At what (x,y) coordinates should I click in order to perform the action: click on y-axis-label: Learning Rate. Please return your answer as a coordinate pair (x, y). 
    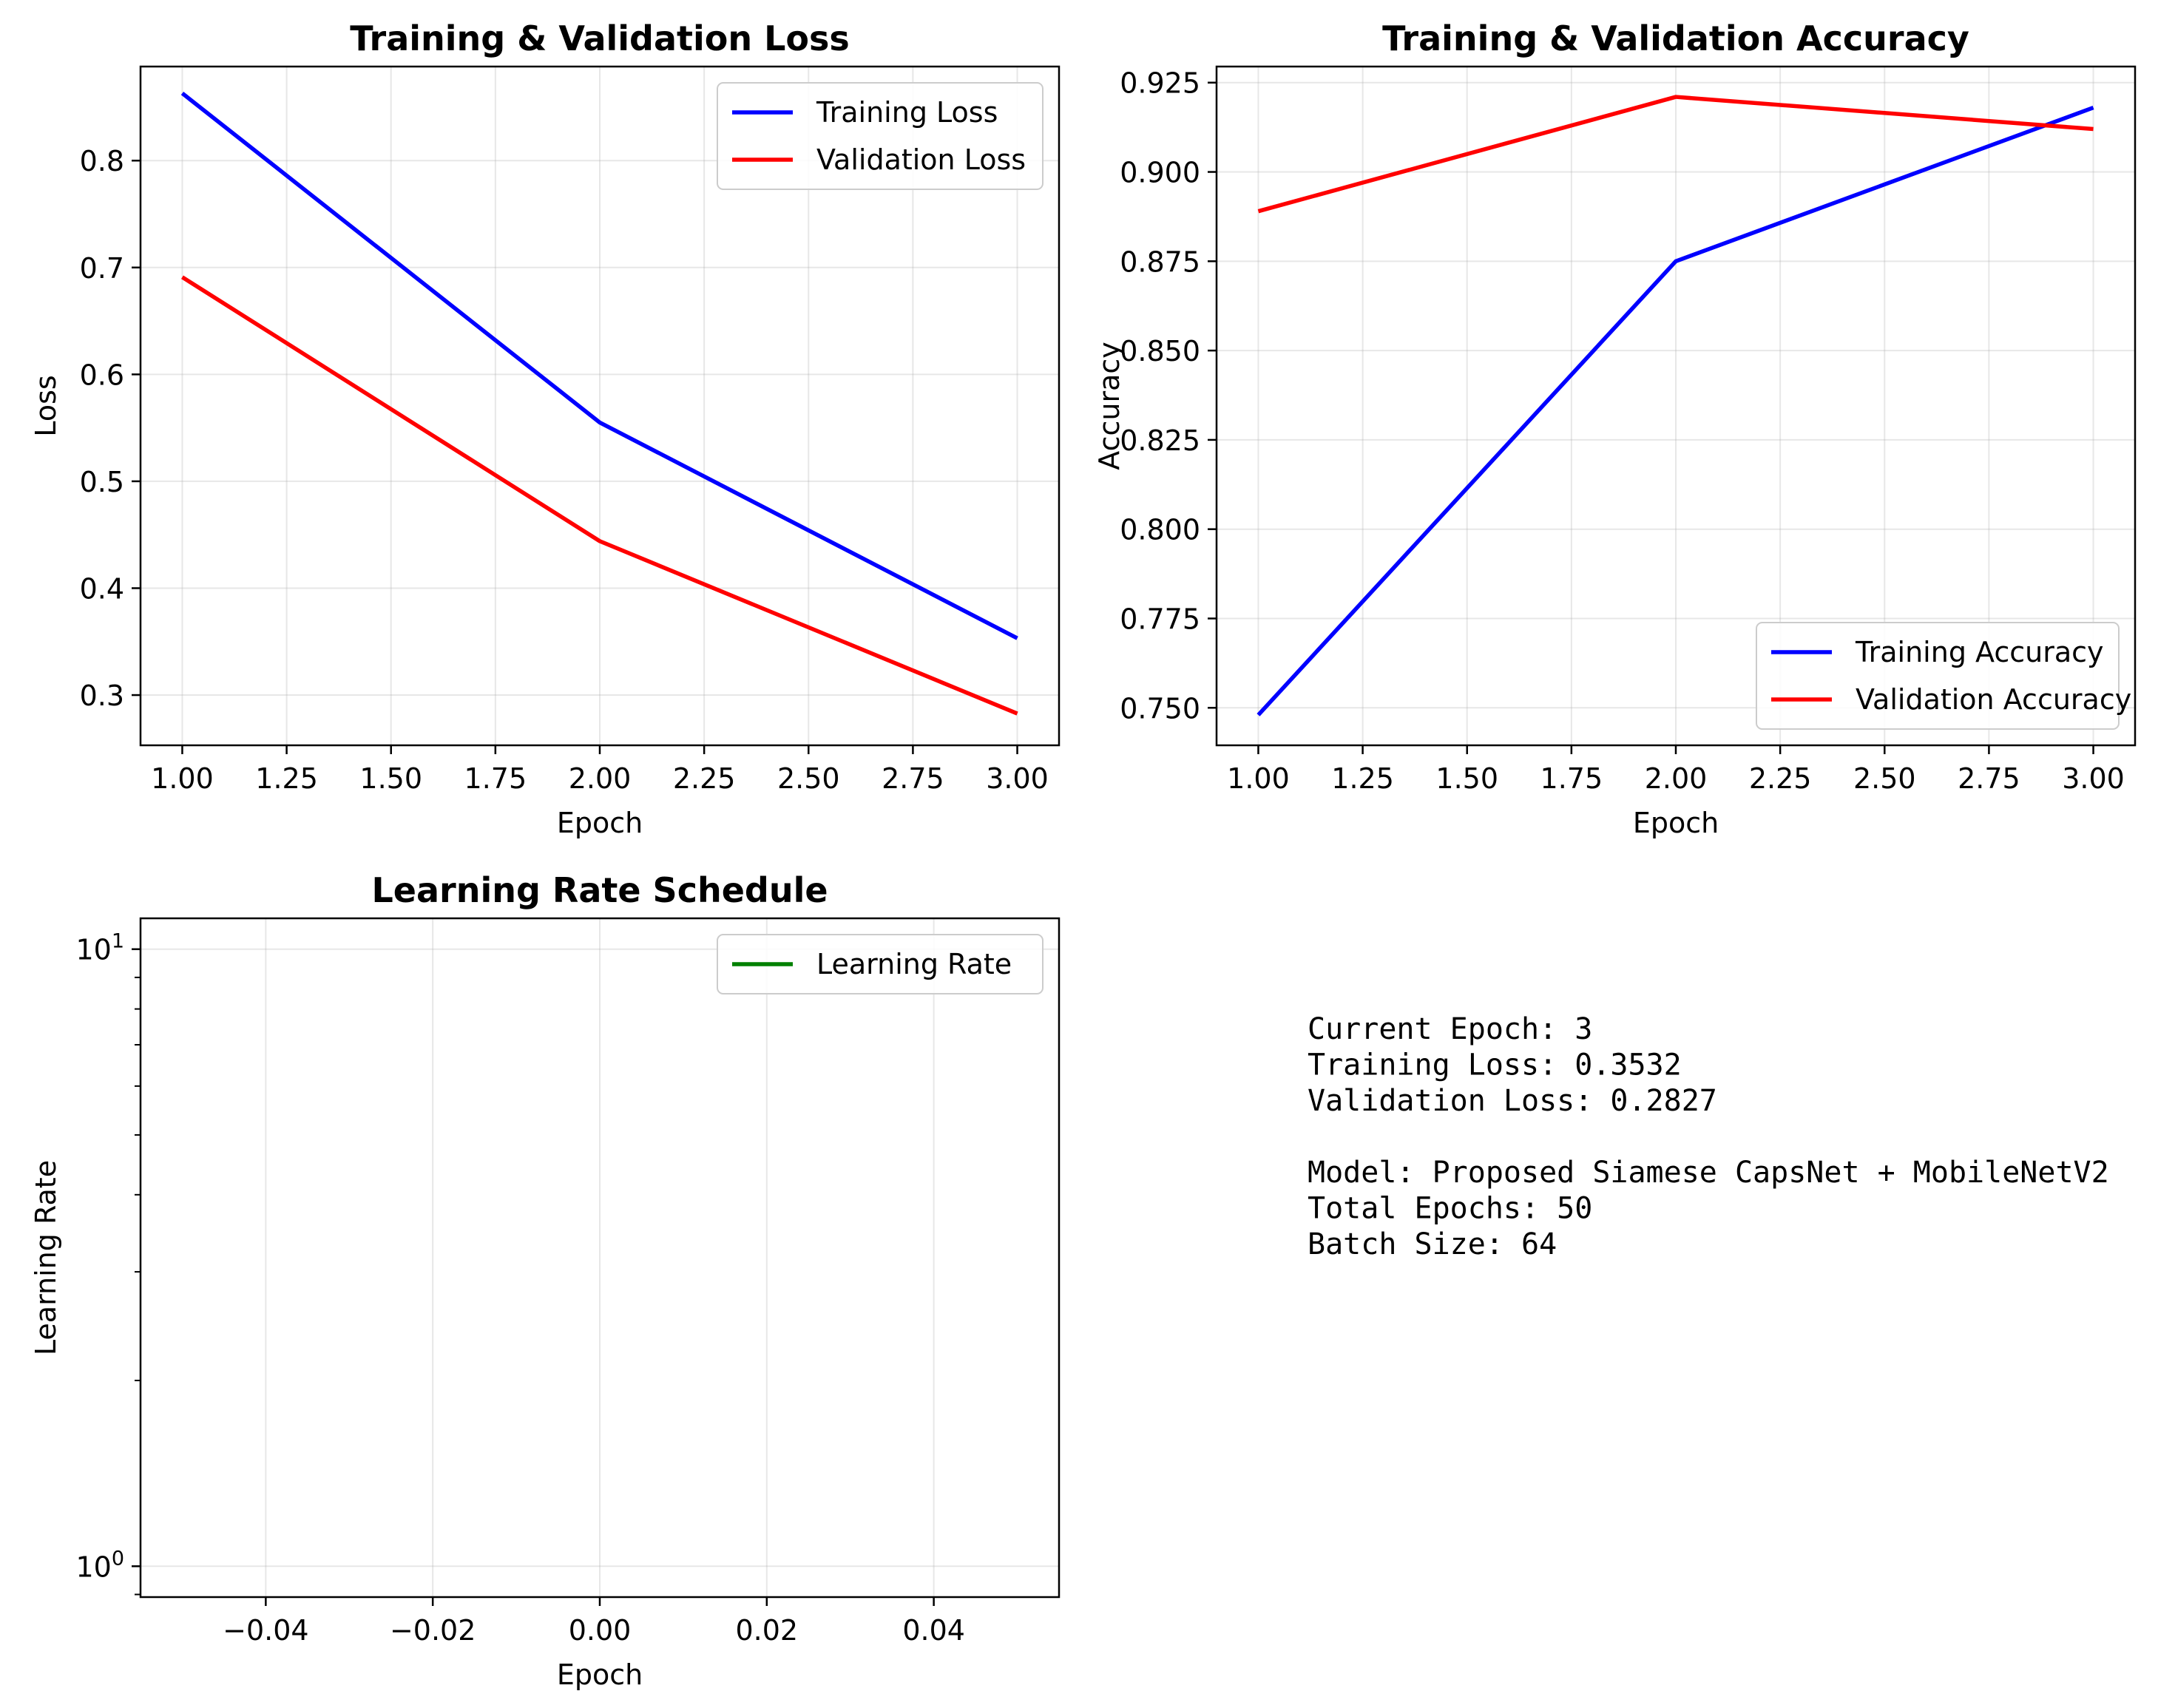
    Looking at the image, I should click on (46, 1257).